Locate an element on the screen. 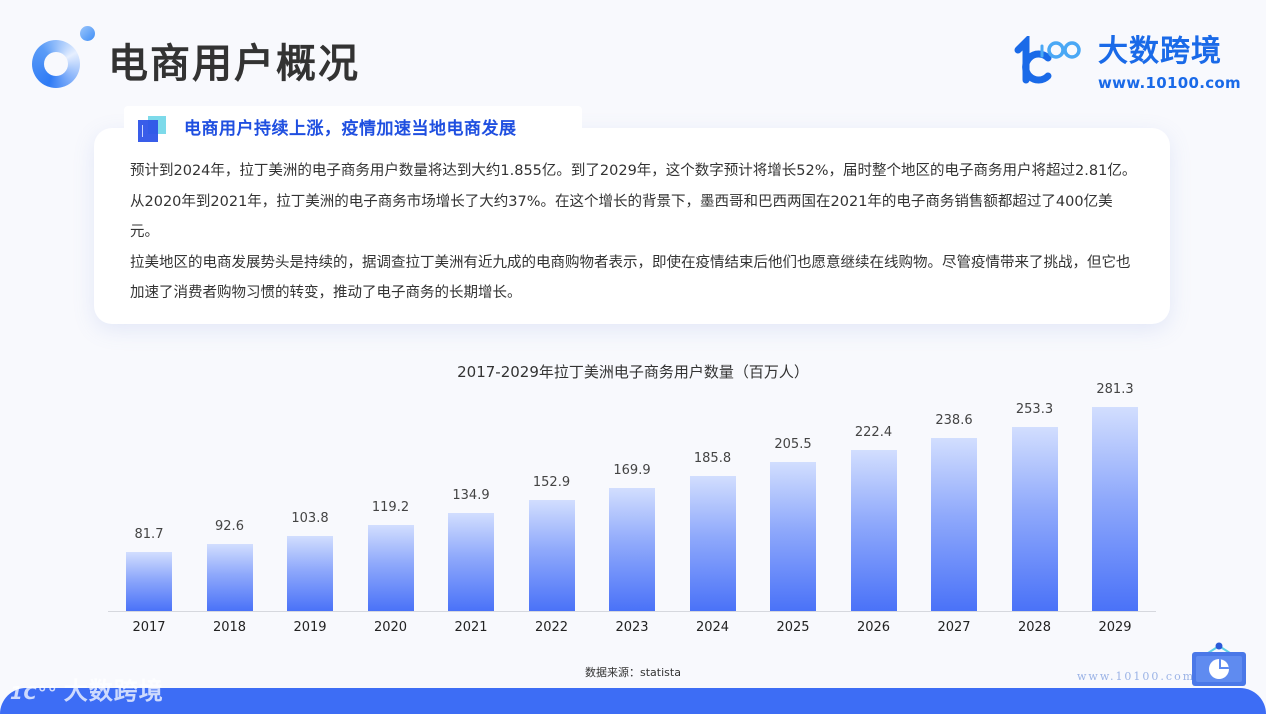  x-axis-tick-label: 2018 is located at coordinates (229, 627).